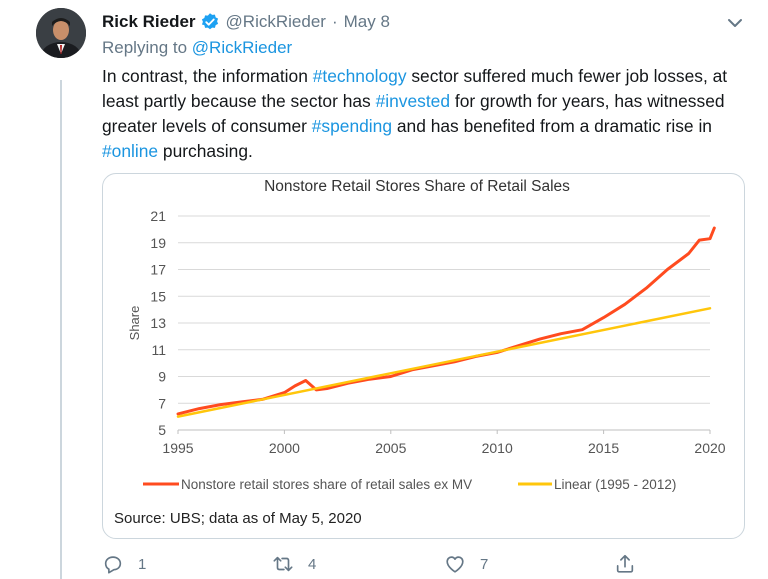 The height and width of the screenshot is (579, 768). Describe the element at coordinates (466, 564) in the screenshot. I see `like-button: 7` at that location.